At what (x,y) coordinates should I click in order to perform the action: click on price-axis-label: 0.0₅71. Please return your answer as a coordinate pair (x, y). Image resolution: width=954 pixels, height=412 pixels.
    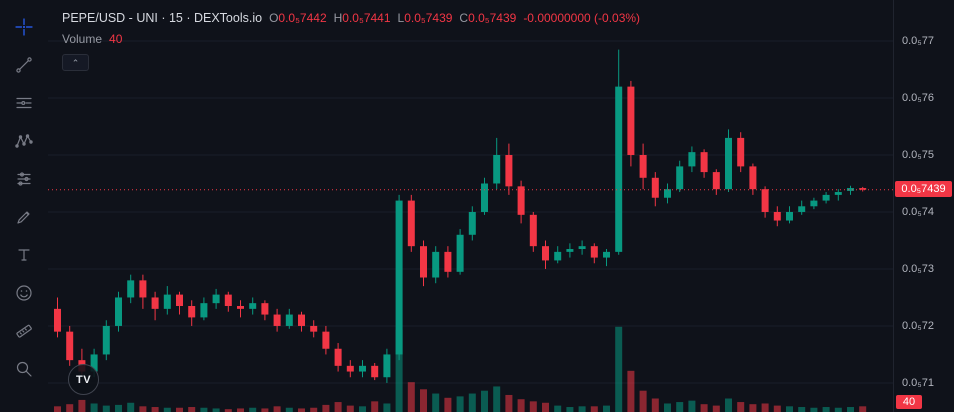
    Looking at the image, I should click on (918, 382).